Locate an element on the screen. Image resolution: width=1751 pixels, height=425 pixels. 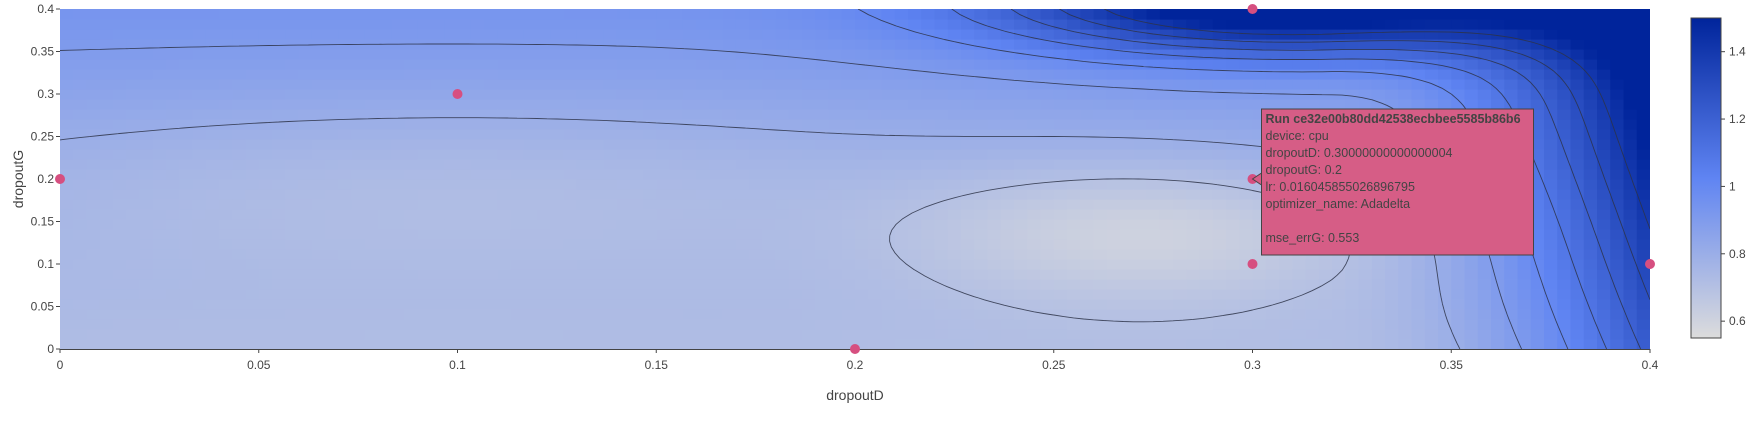
y-tick-label: 0.3 is located at coordinates (45, 94).